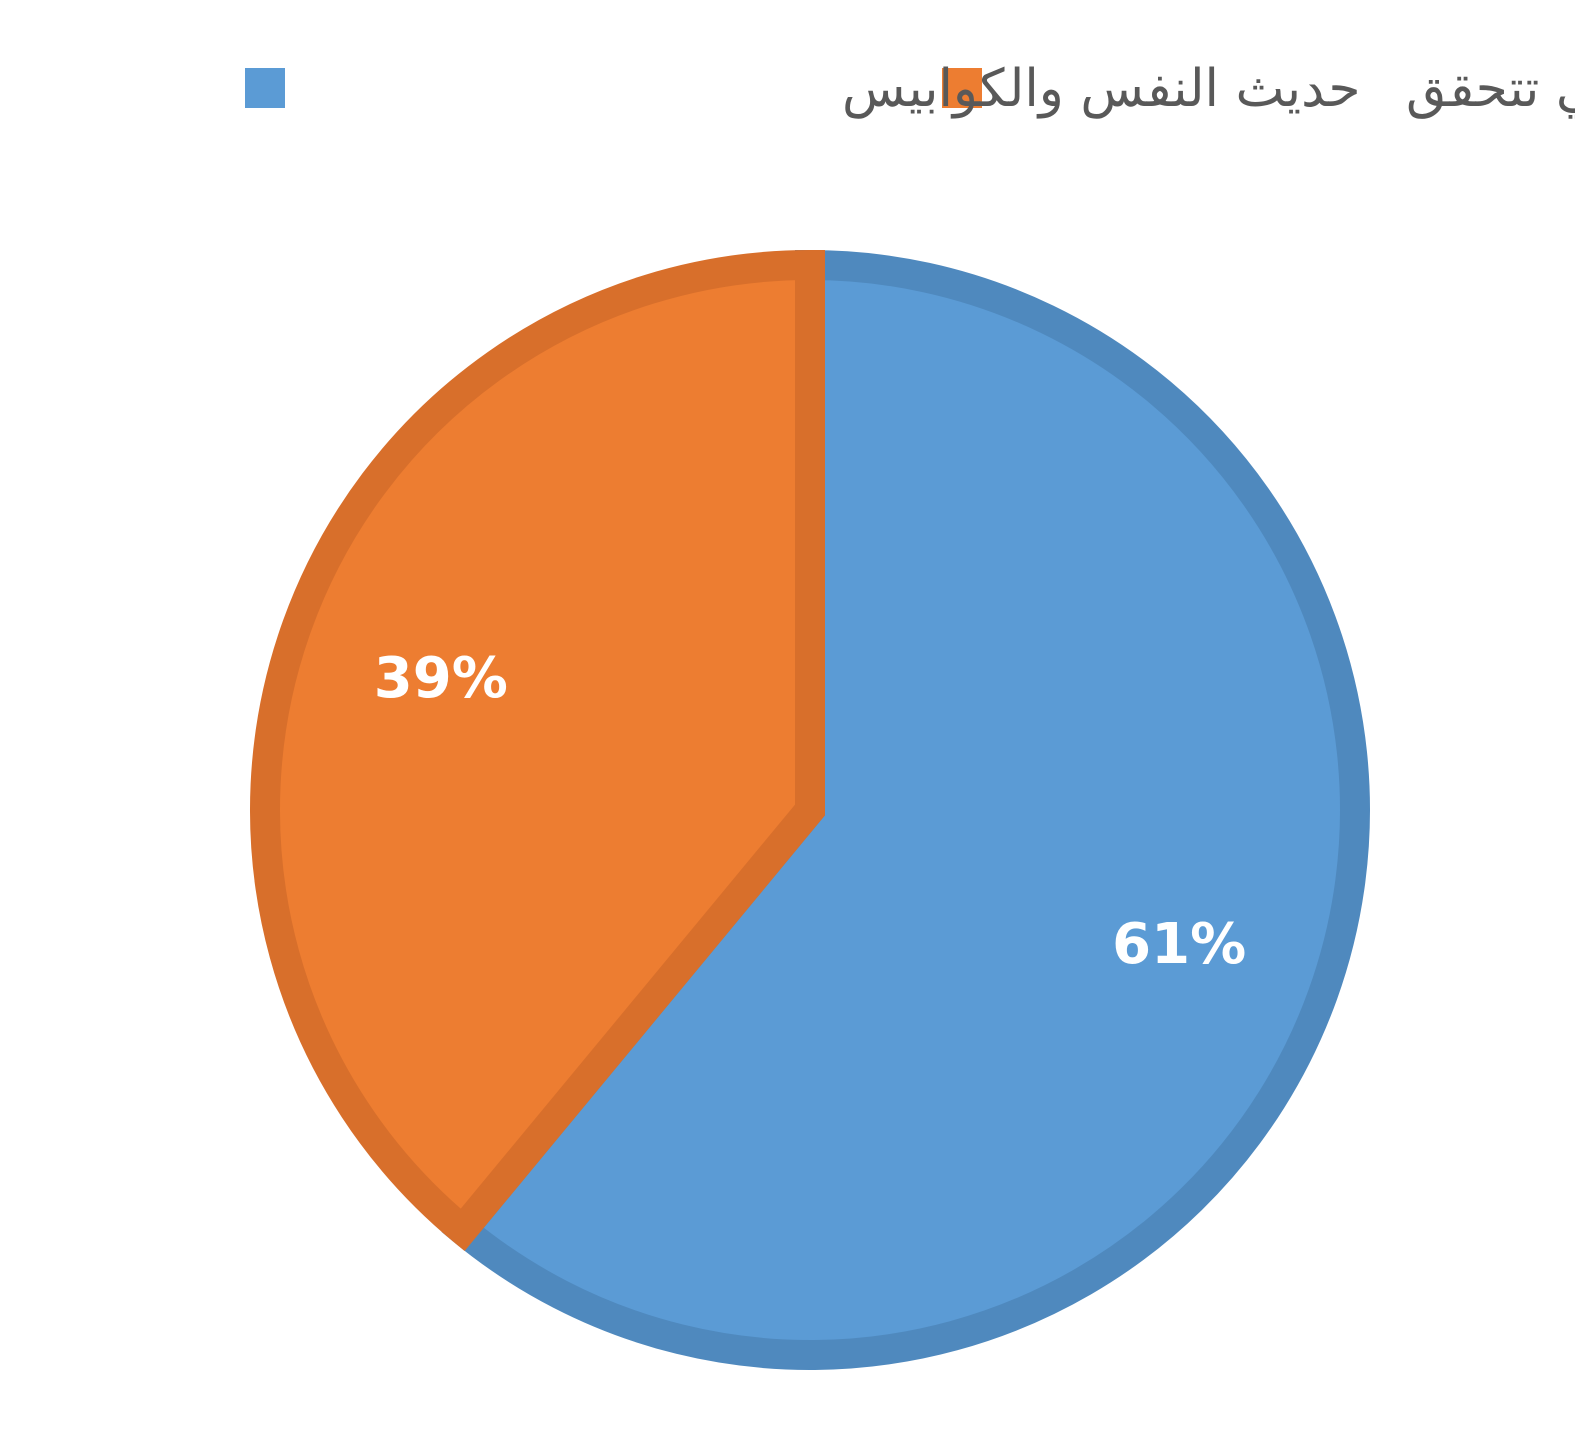  What do you see at coordinates (803, 89) in the screenshot?
I see `legend-item-1: حديث النفس والكوابيس` at bounding box center [803, 89].